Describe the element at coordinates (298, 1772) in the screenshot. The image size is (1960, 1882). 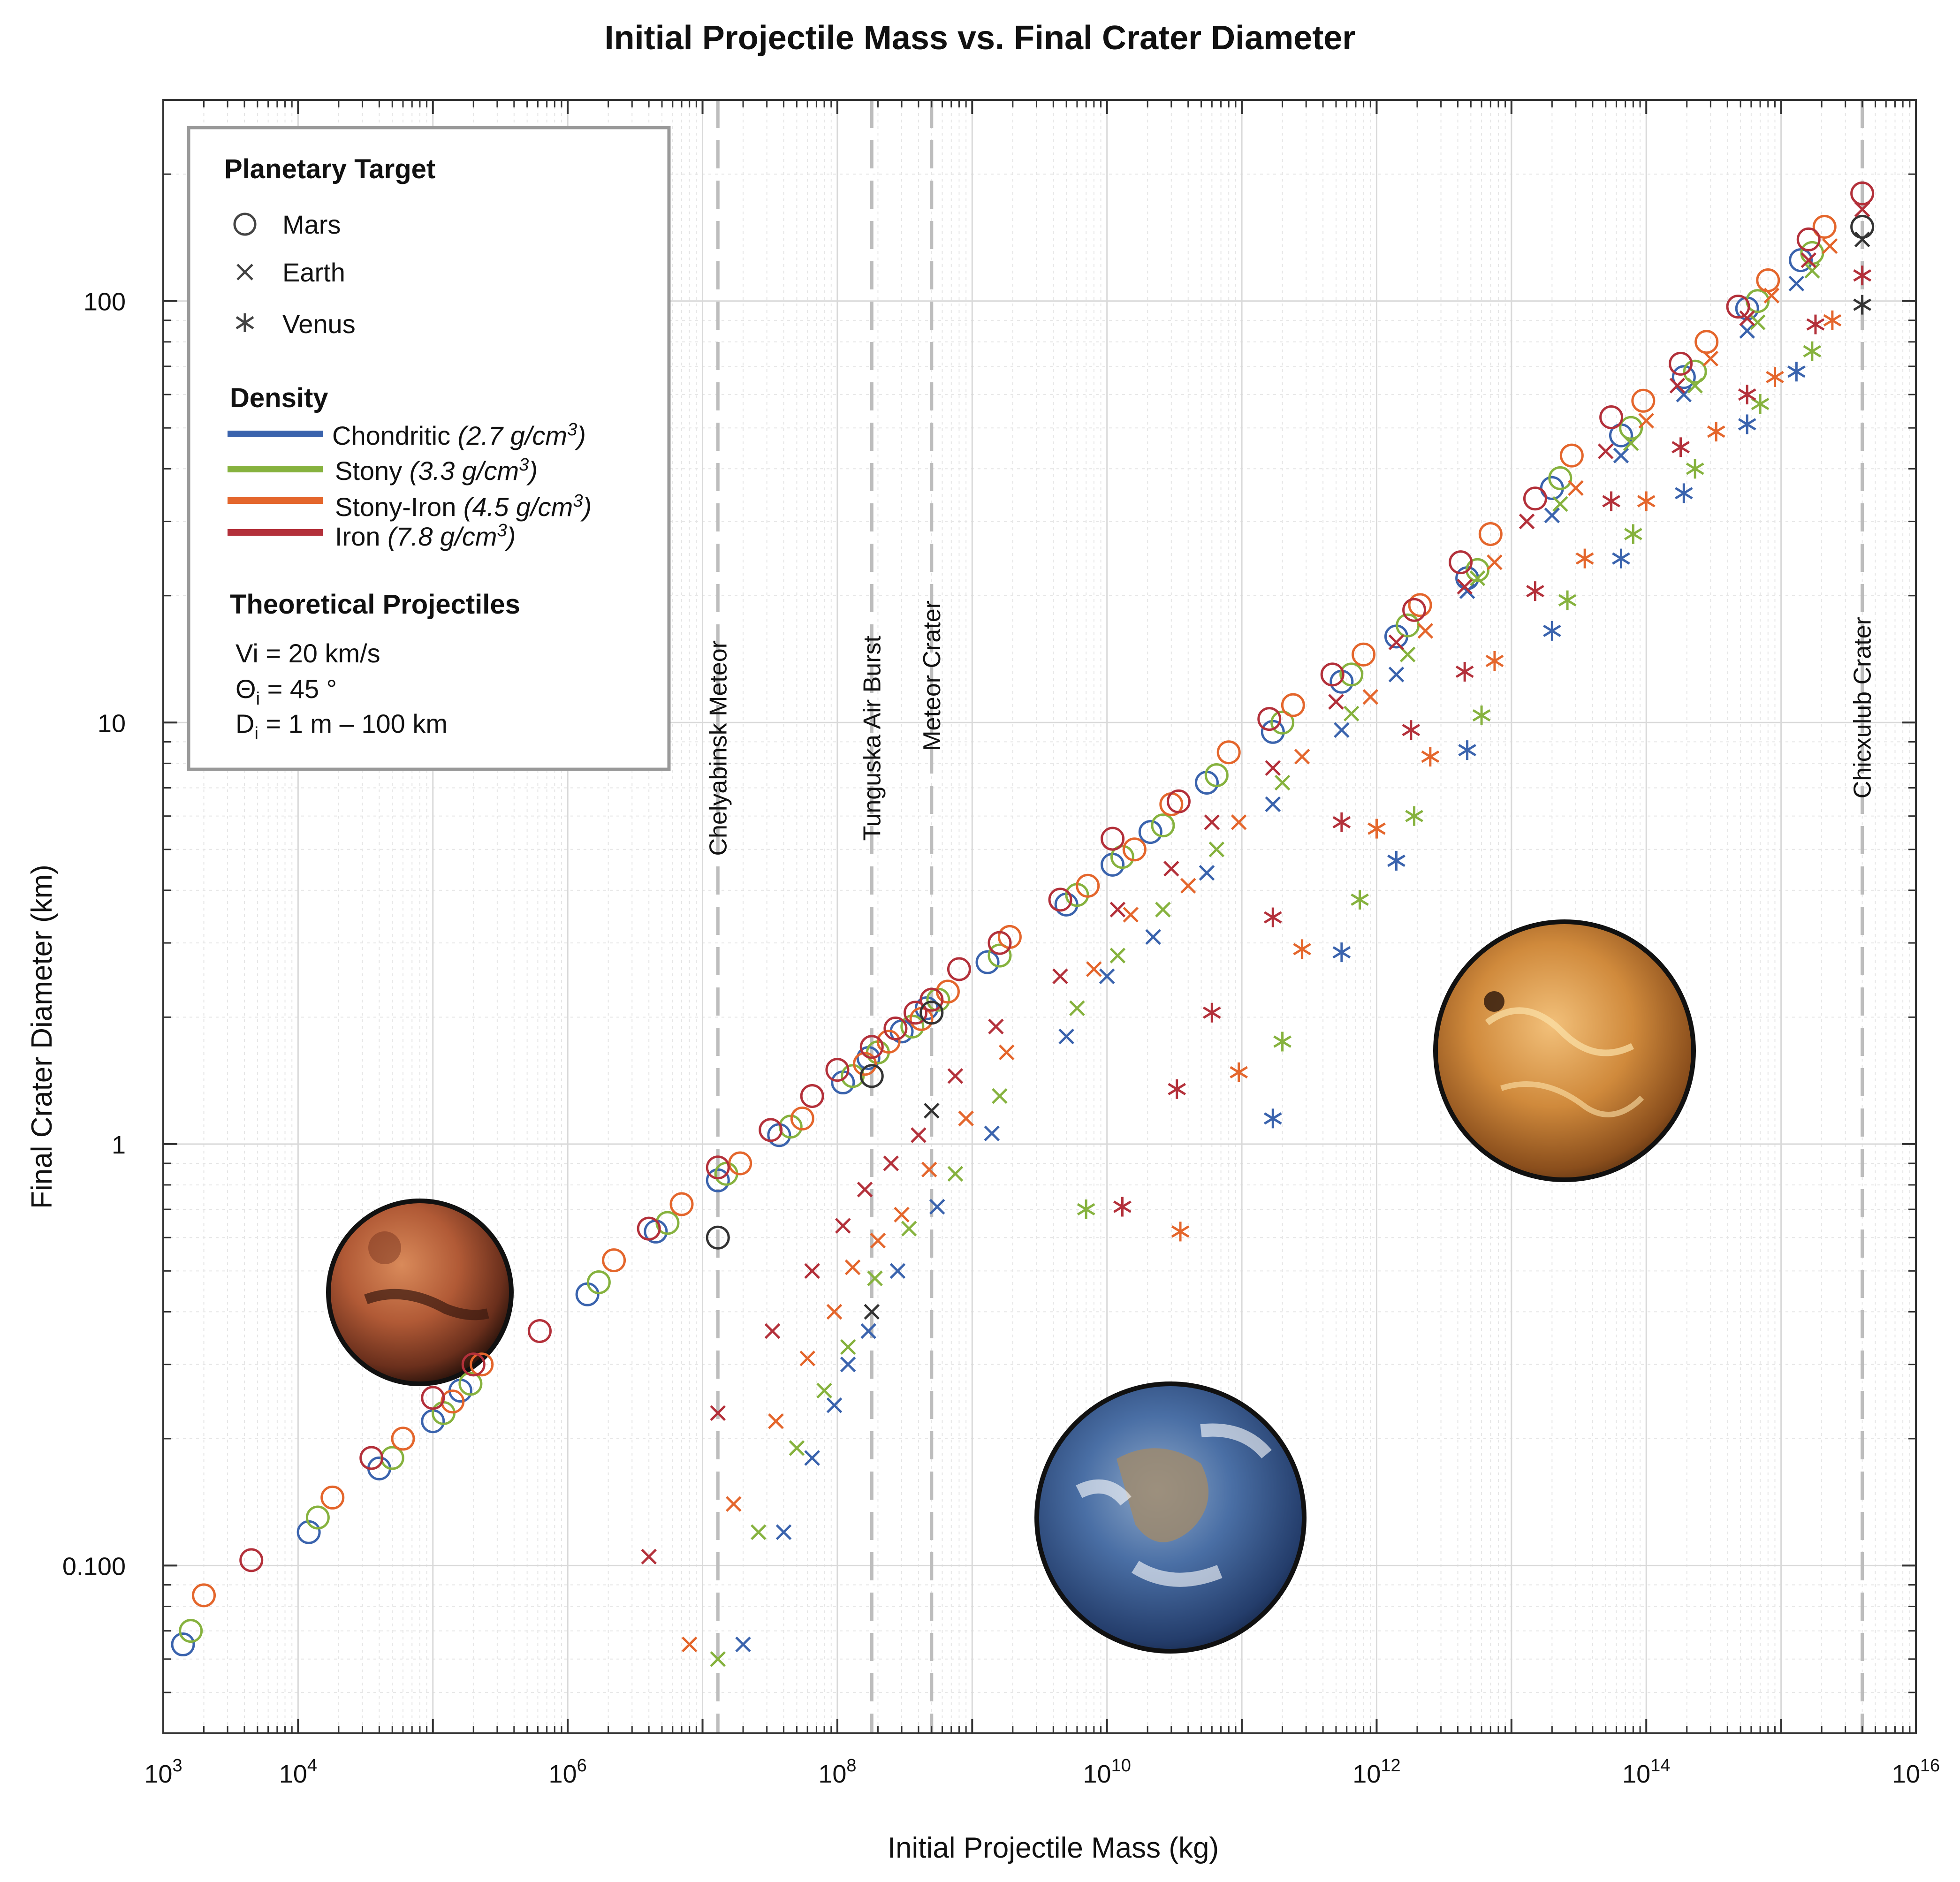
I see `x-tick-label: 10⁴` at that location.